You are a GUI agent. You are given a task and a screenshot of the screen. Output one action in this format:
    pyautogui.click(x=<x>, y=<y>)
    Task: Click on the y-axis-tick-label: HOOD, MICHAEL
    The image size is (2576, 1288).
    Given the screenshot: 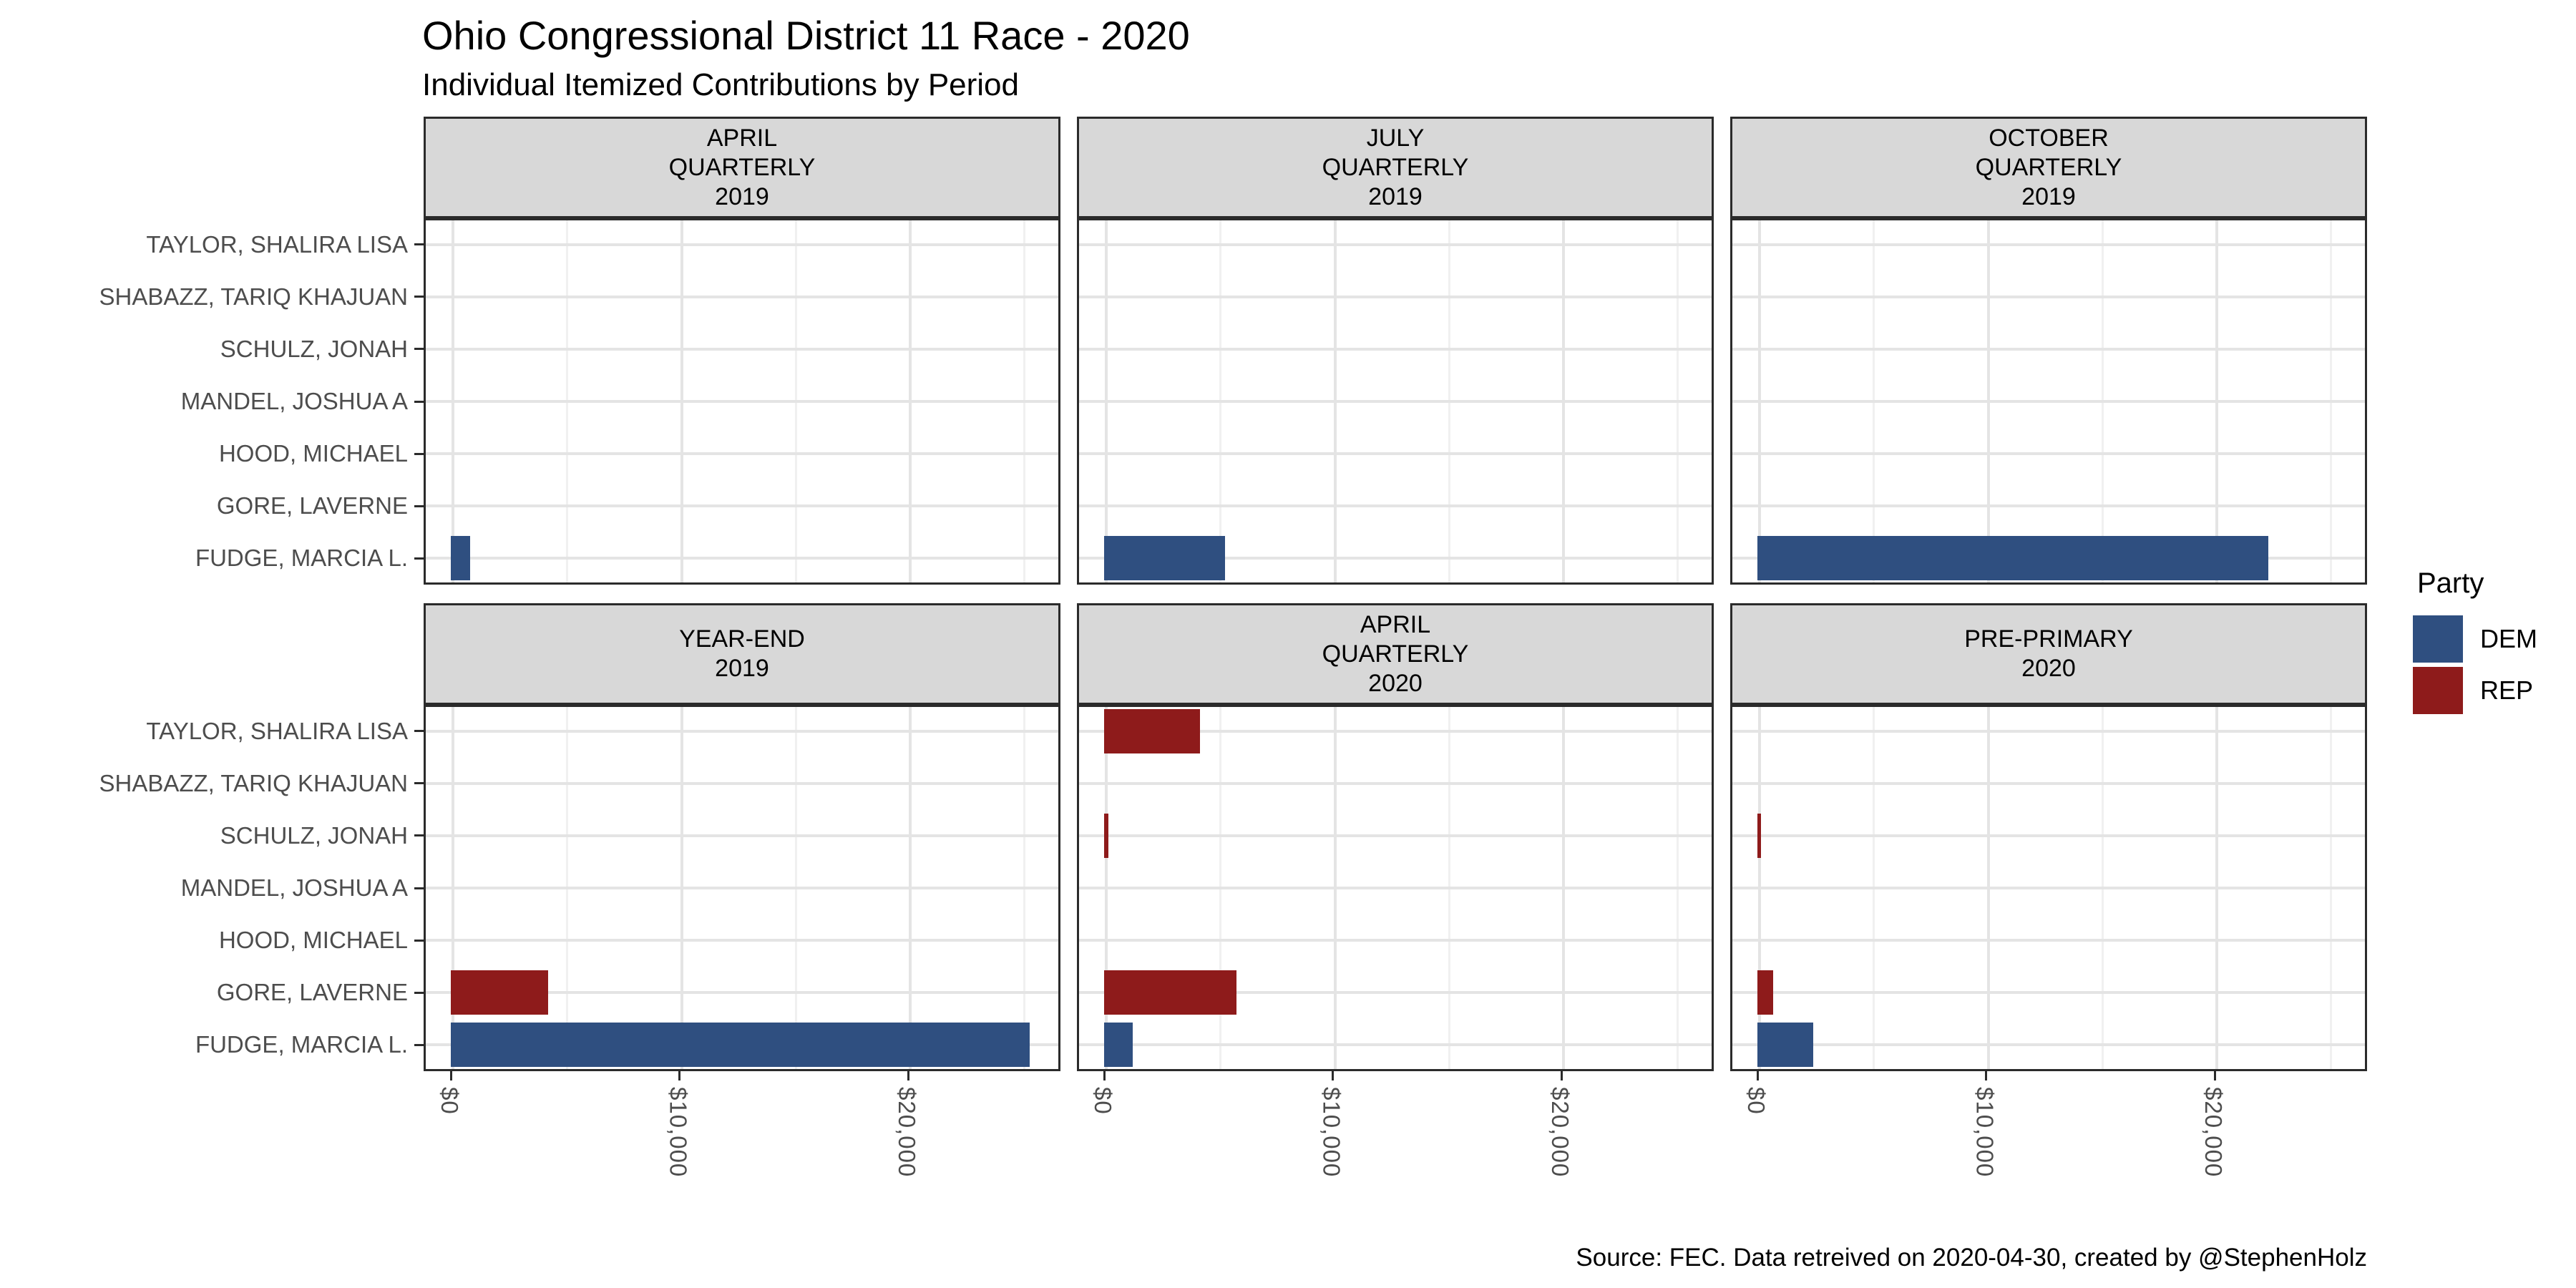 What is the action you would take?
    pyautogui.click(x=313, y=453)
    